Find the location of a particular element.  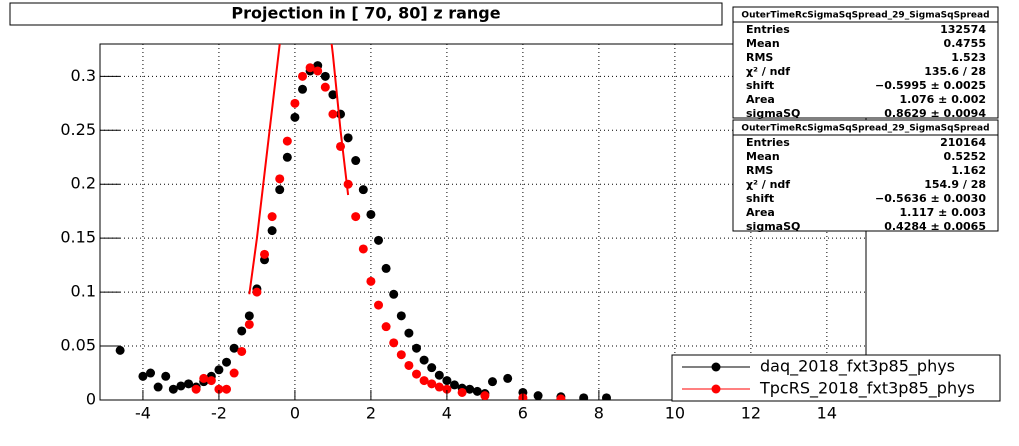

stats-value: 1.117 ± 0.003 is located at coordinates (943, 212).